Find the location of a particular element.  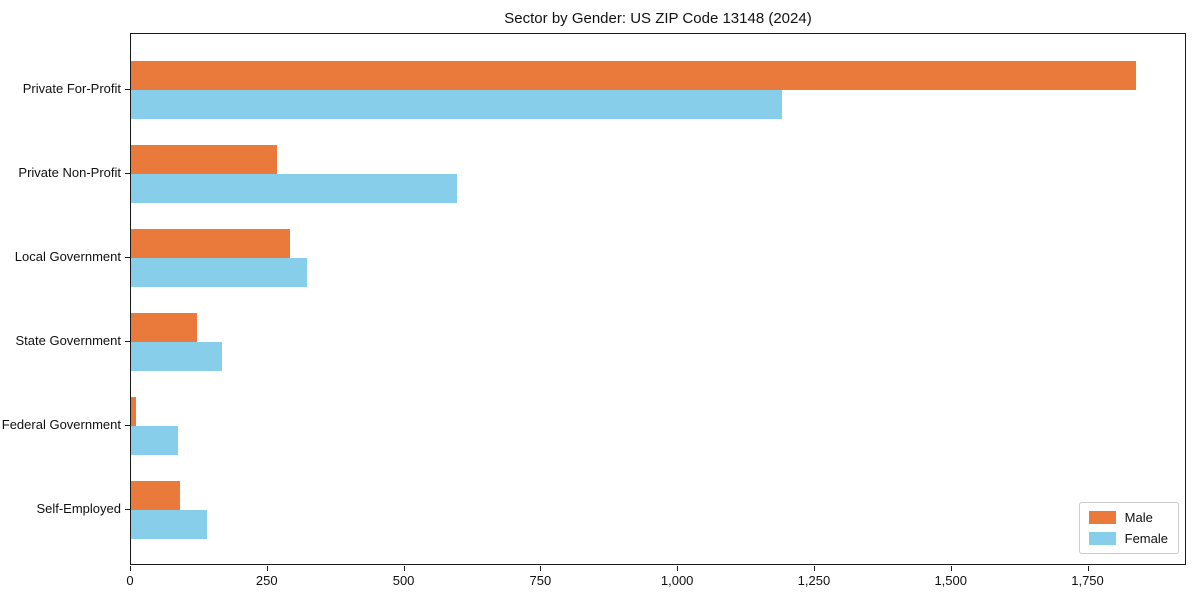

legend-entry-female: Female is located at coordinates (1128, 538).